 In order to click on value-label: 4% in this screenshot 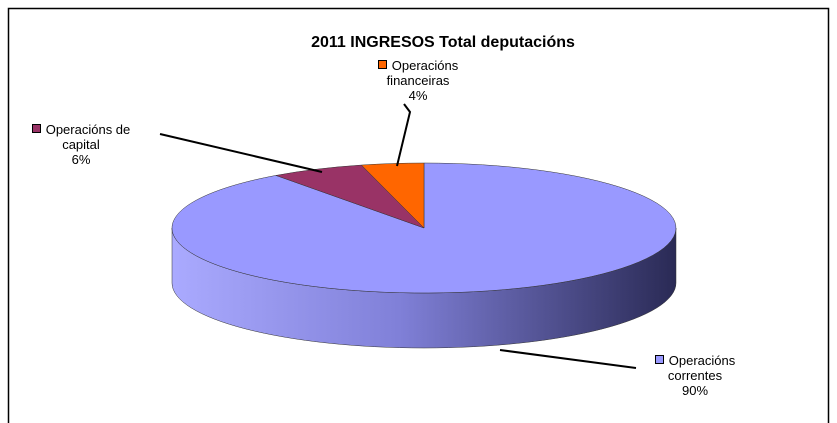, I will do `click(418, 95)`.